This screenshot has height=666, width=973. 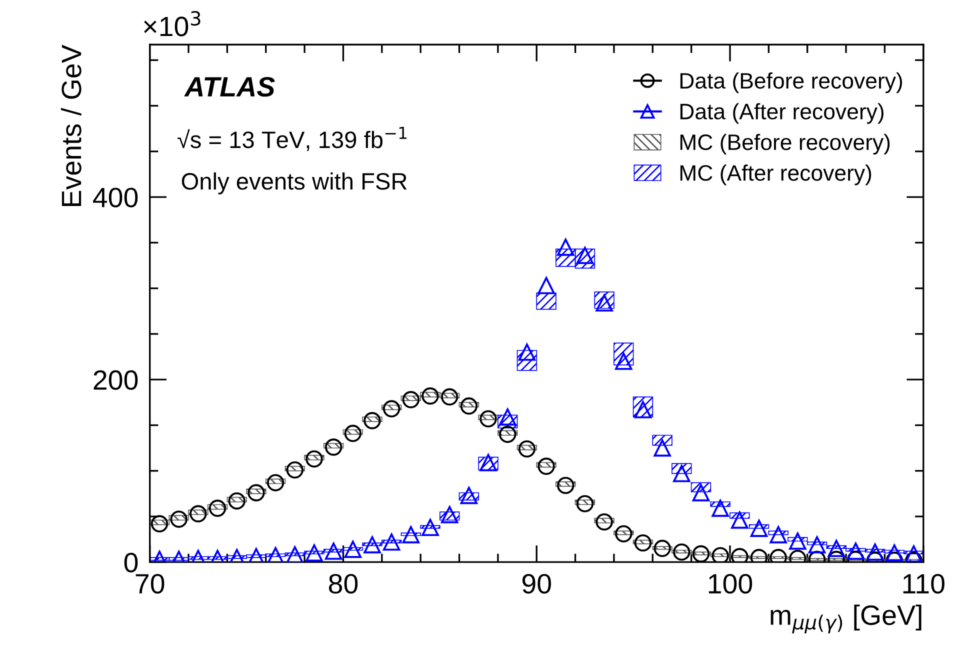 I want to click on x-tick-label: 90, so click(x=536, y=584).